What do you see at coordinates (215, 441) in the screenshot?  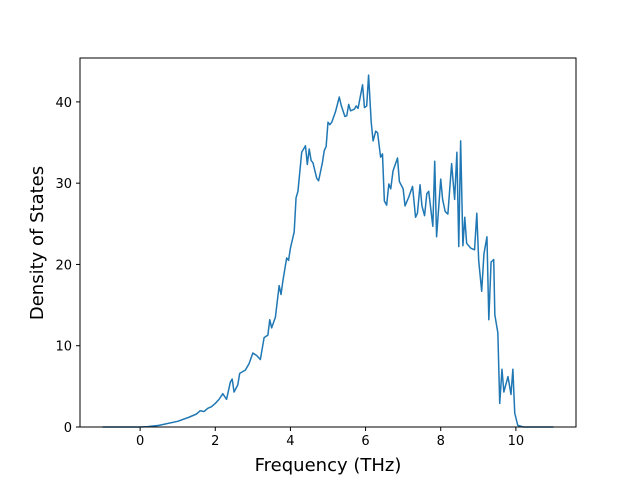 I see `x-tick-label: 2` at bounding box center [215, 441].